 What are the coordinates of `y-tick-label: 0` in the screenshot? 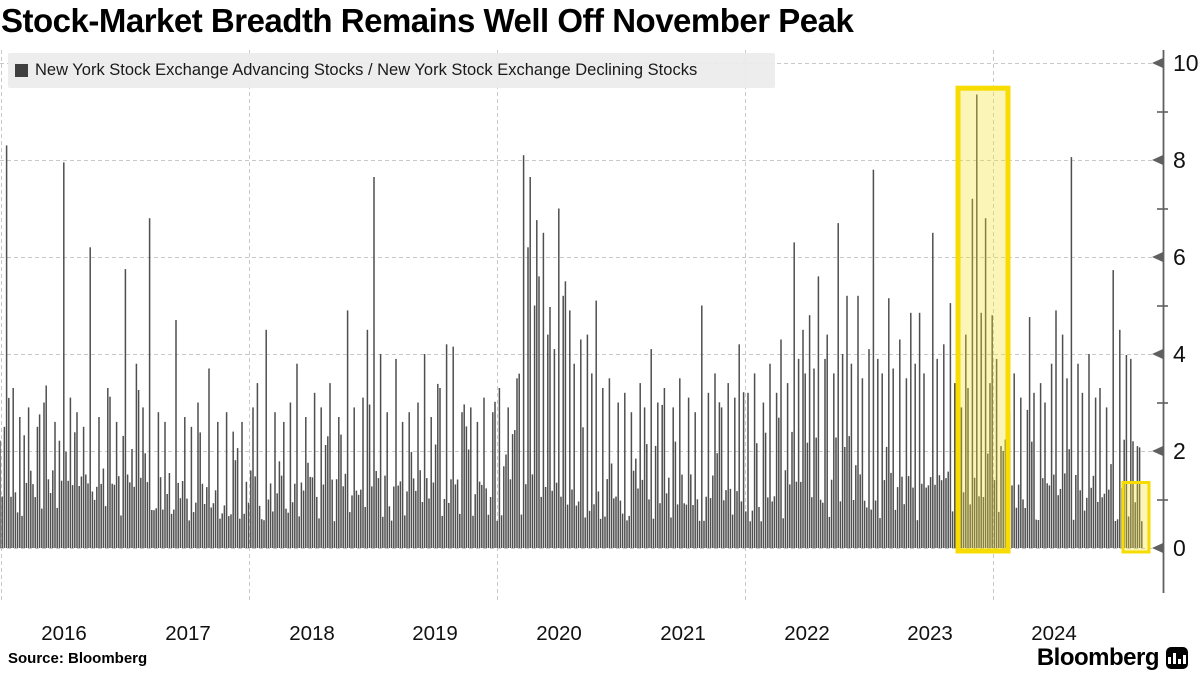 It's located at (1179, 548).